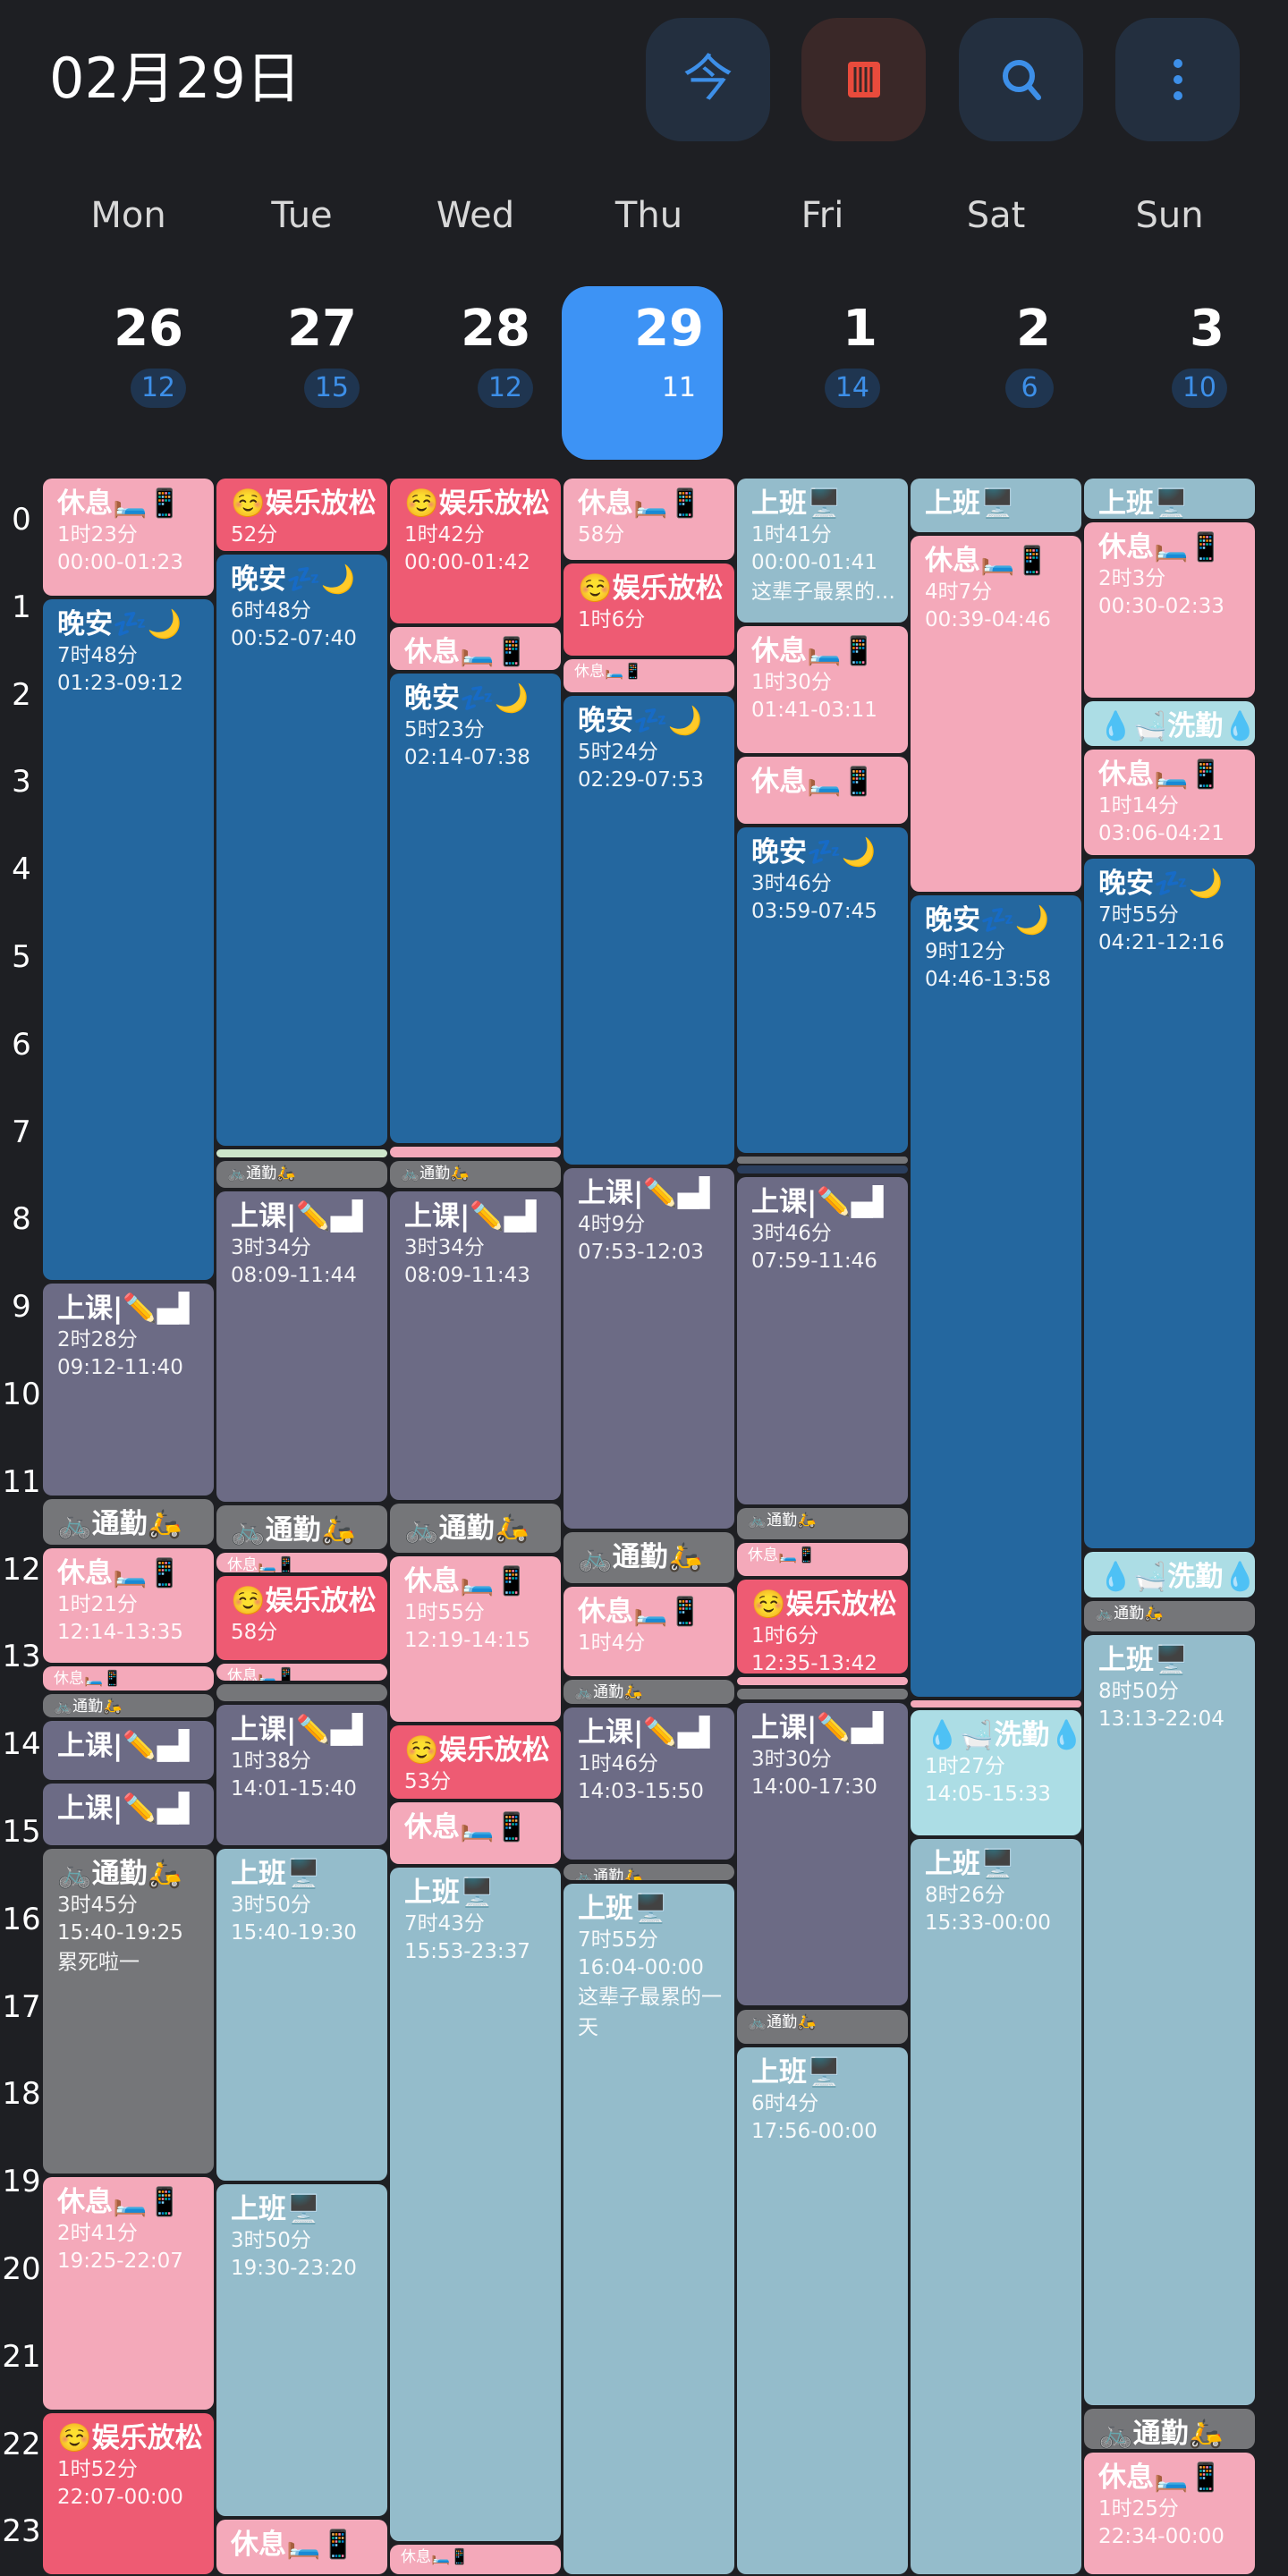 This screenshot has width=1288, height=2576. Describe the element at coordinates (618, 1764) in the screenshot. I see `event-duration: 1时46分` at that location.